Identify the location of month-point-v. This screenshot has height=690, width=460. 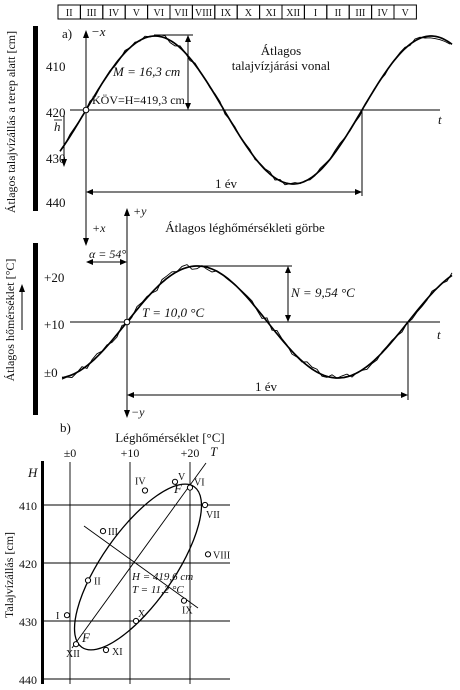
(175, 481).